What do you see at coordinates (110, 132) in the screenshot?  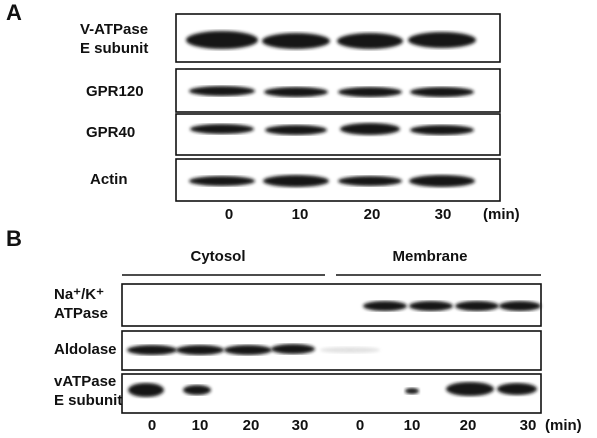 I see `row-label: GPR40` at bounding box center [110, 132].